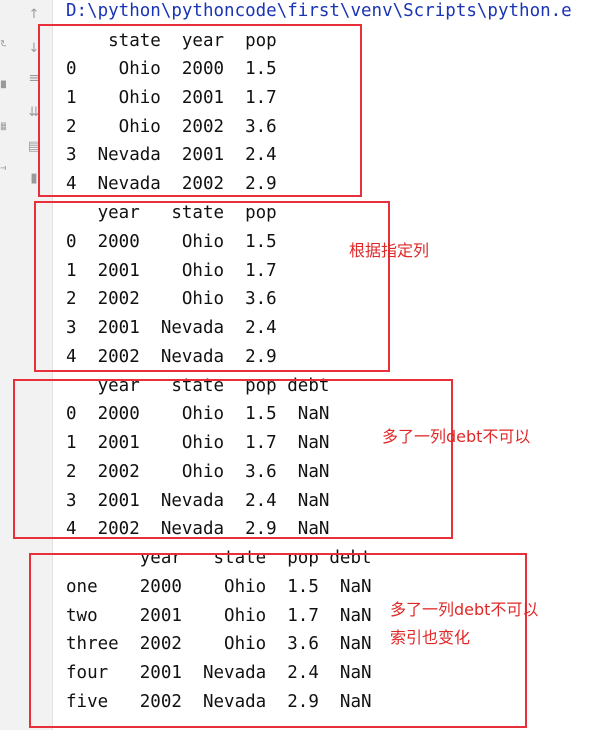  I want to click on exit-icon: ⇥, so click(3, 169).